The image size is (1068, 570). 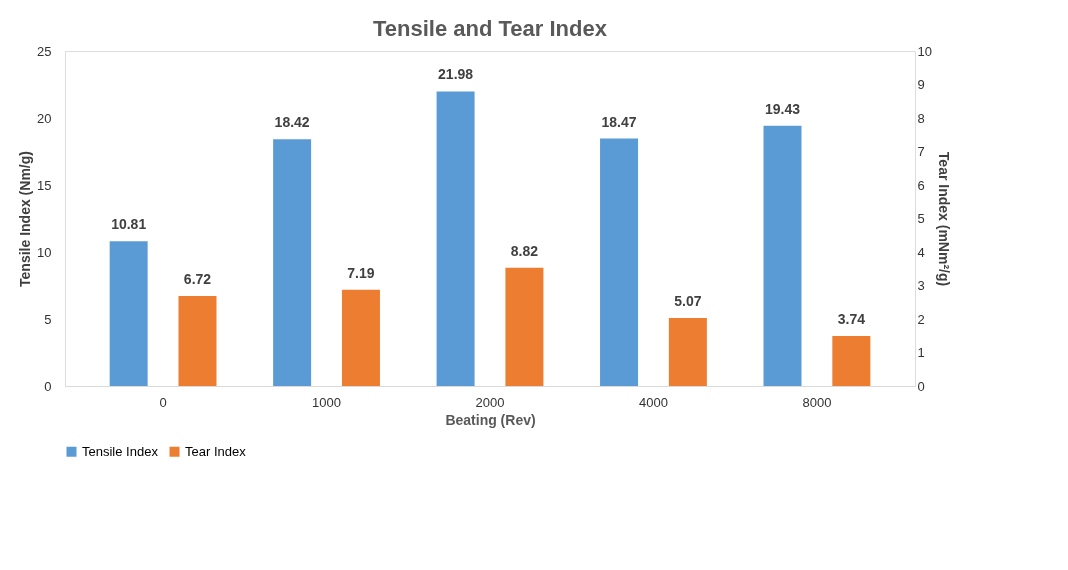 I want to click on chart-title: Tensile and Tear Index, so click(x=490, y=28).